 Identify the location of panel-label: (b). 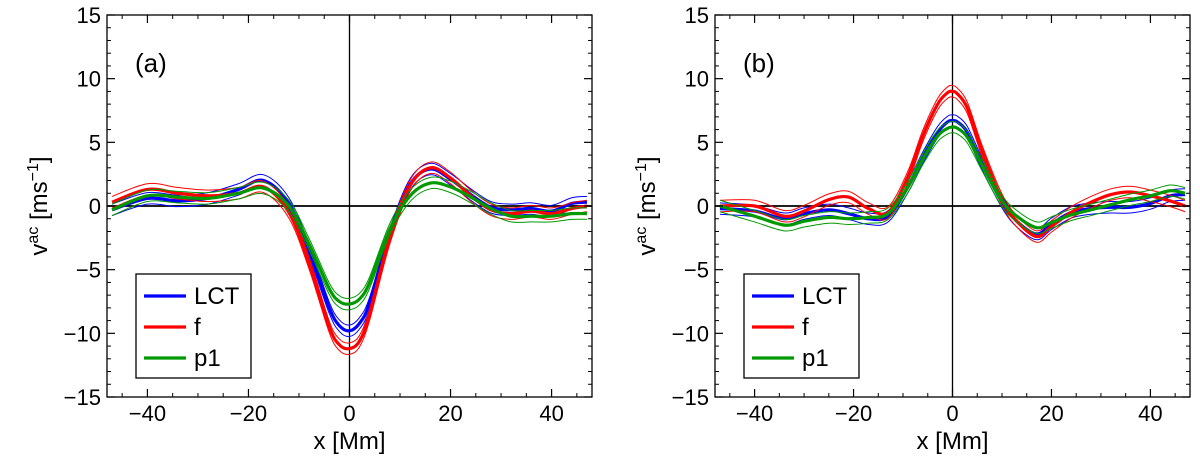
(759, 63).